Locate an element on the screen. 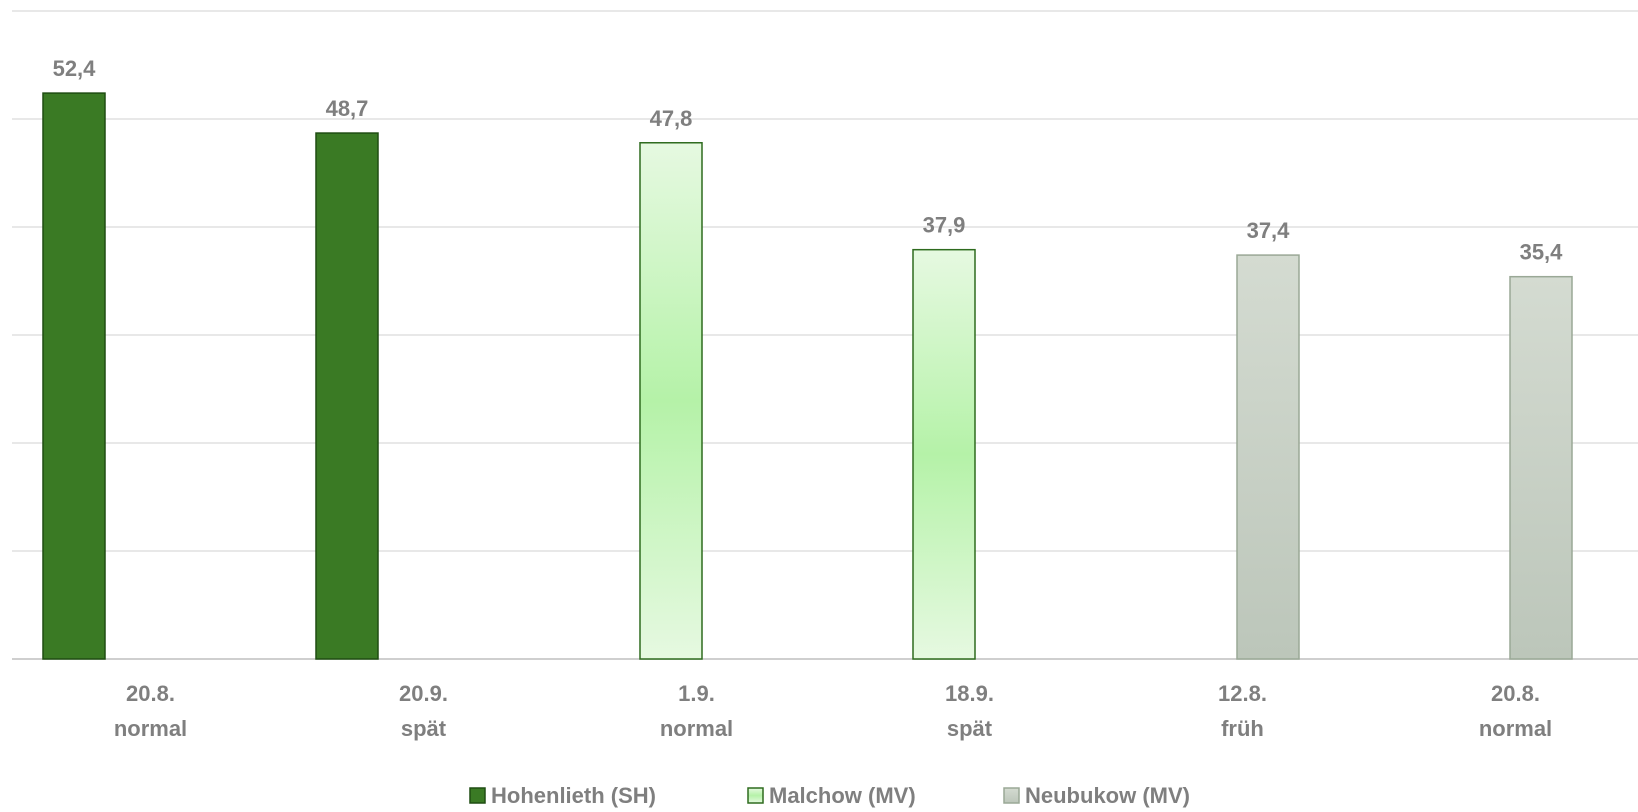 Image resolution: width=1638 pixels, height=812 pixels. data-label: 48,7 is located at coordinates (347, 108).